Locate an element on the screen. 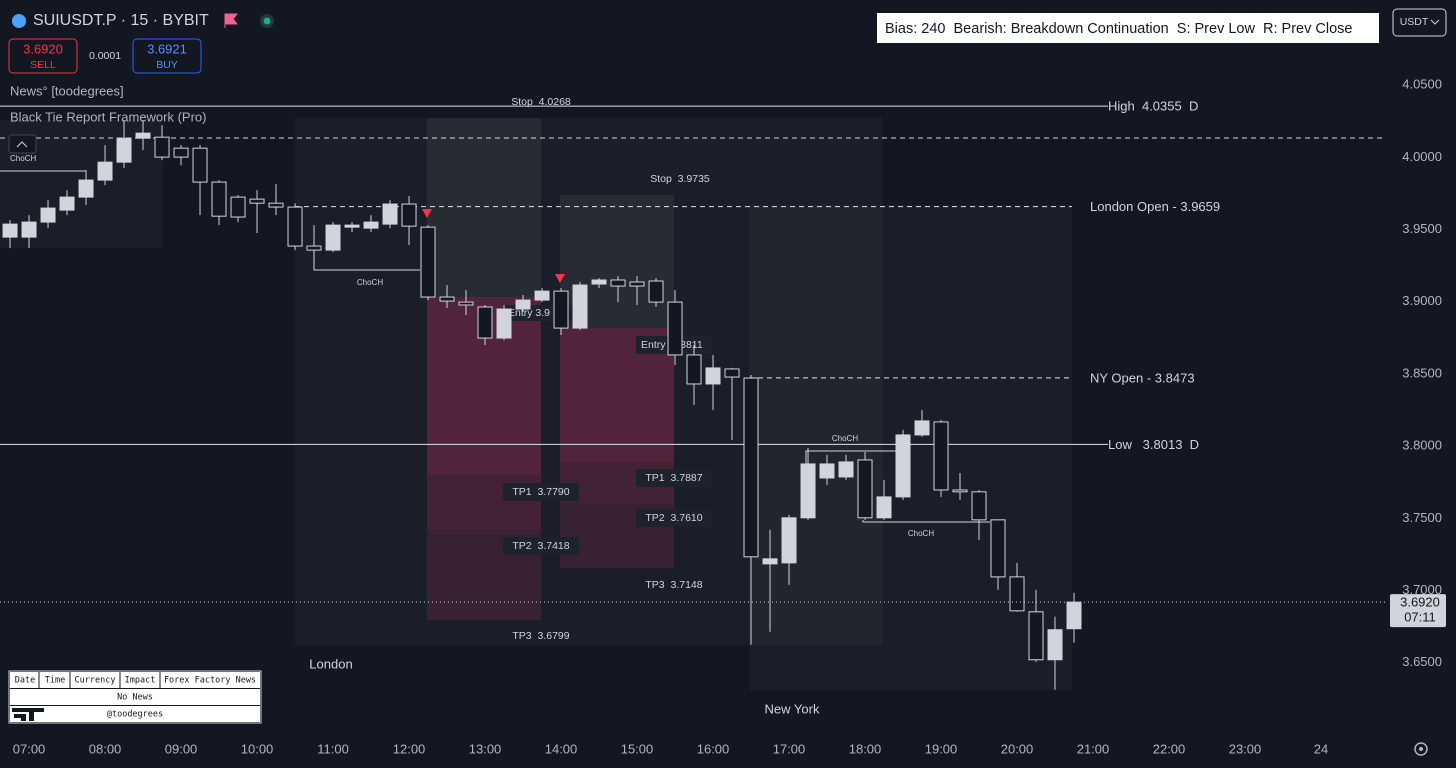 The height and width of the screenshot is (768, 1456). news-footer is located at coordinates (135, 714).